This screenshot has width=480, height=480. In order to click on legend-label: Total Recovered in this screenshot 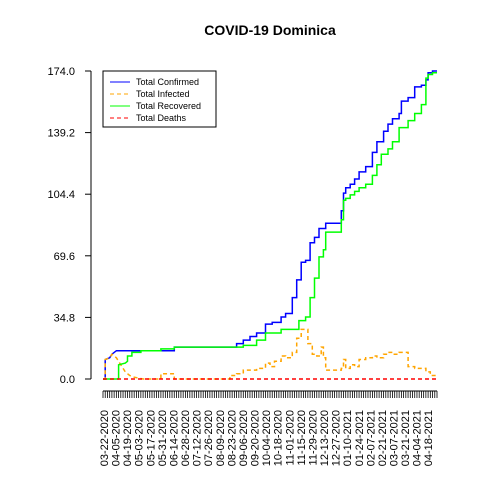, I will do `click(168, 106)`.